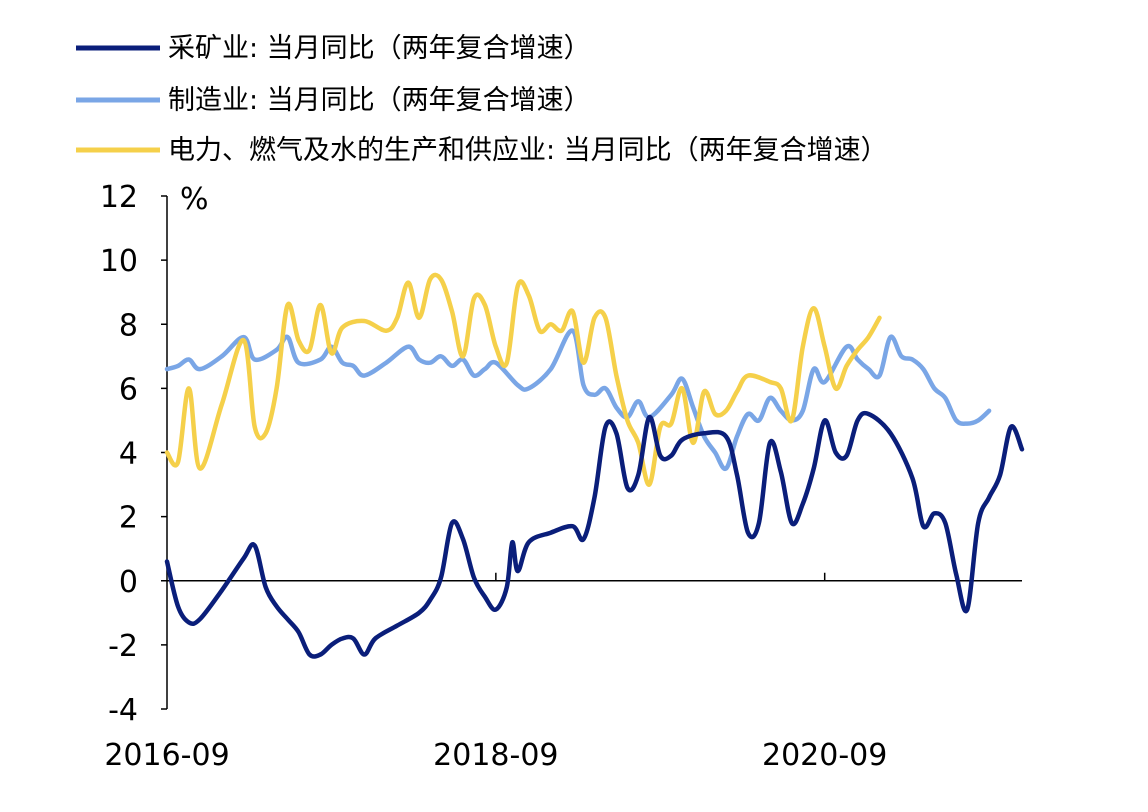  I want to click on y-tick-label: 2, so click(128, 518).